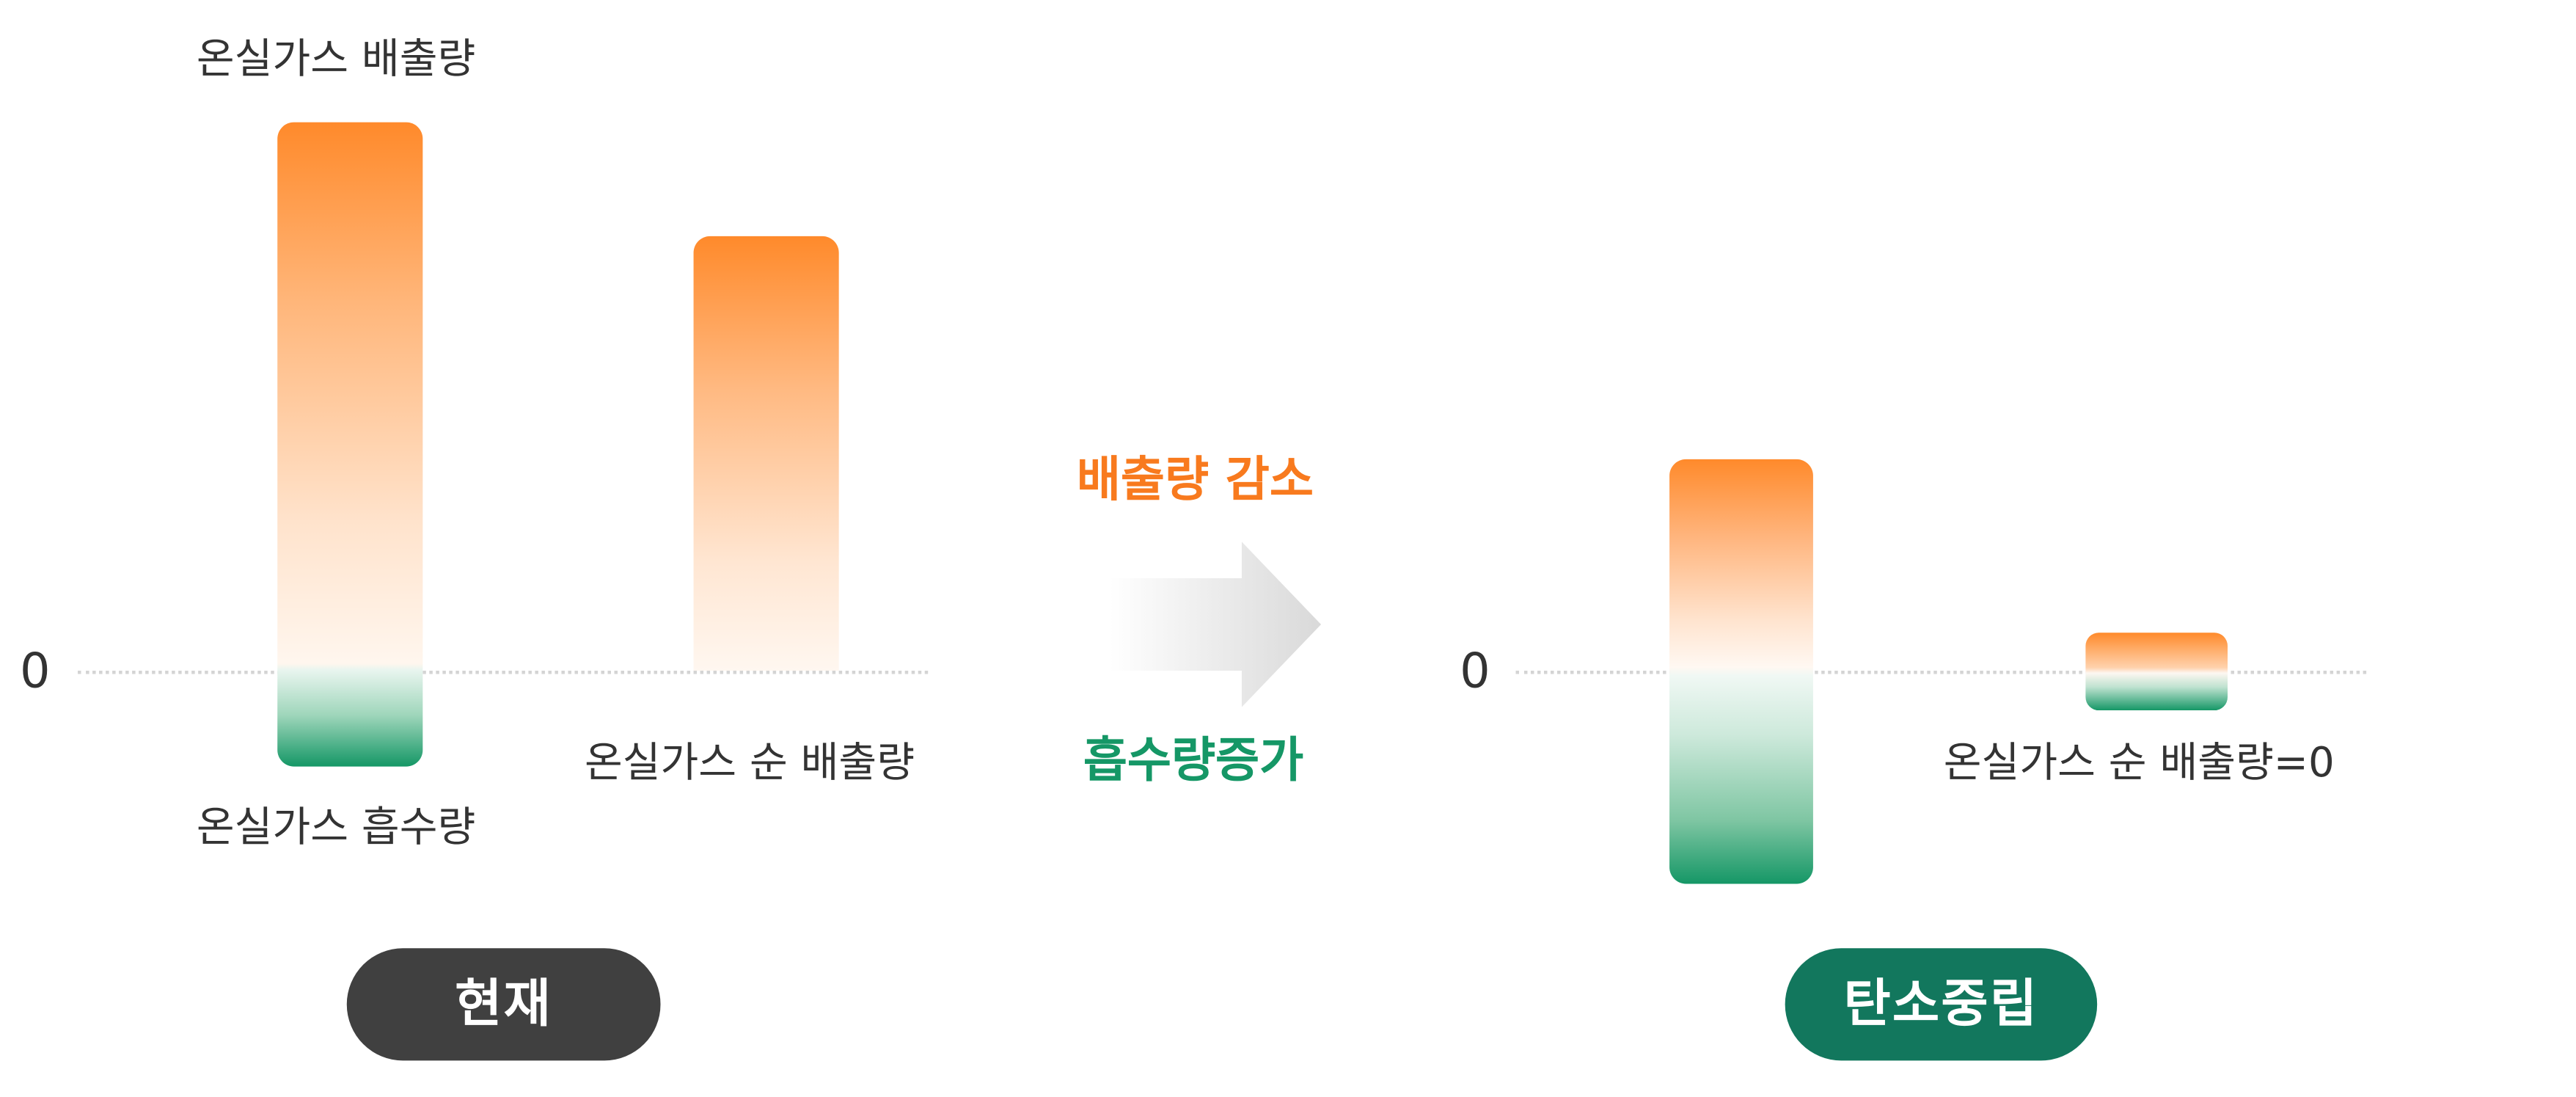 The height and width of the screenshot is (1097, 2576). Describe the element at coordinates (503, 672) in the screenshot. I see `zero-baseline-current` at that location.